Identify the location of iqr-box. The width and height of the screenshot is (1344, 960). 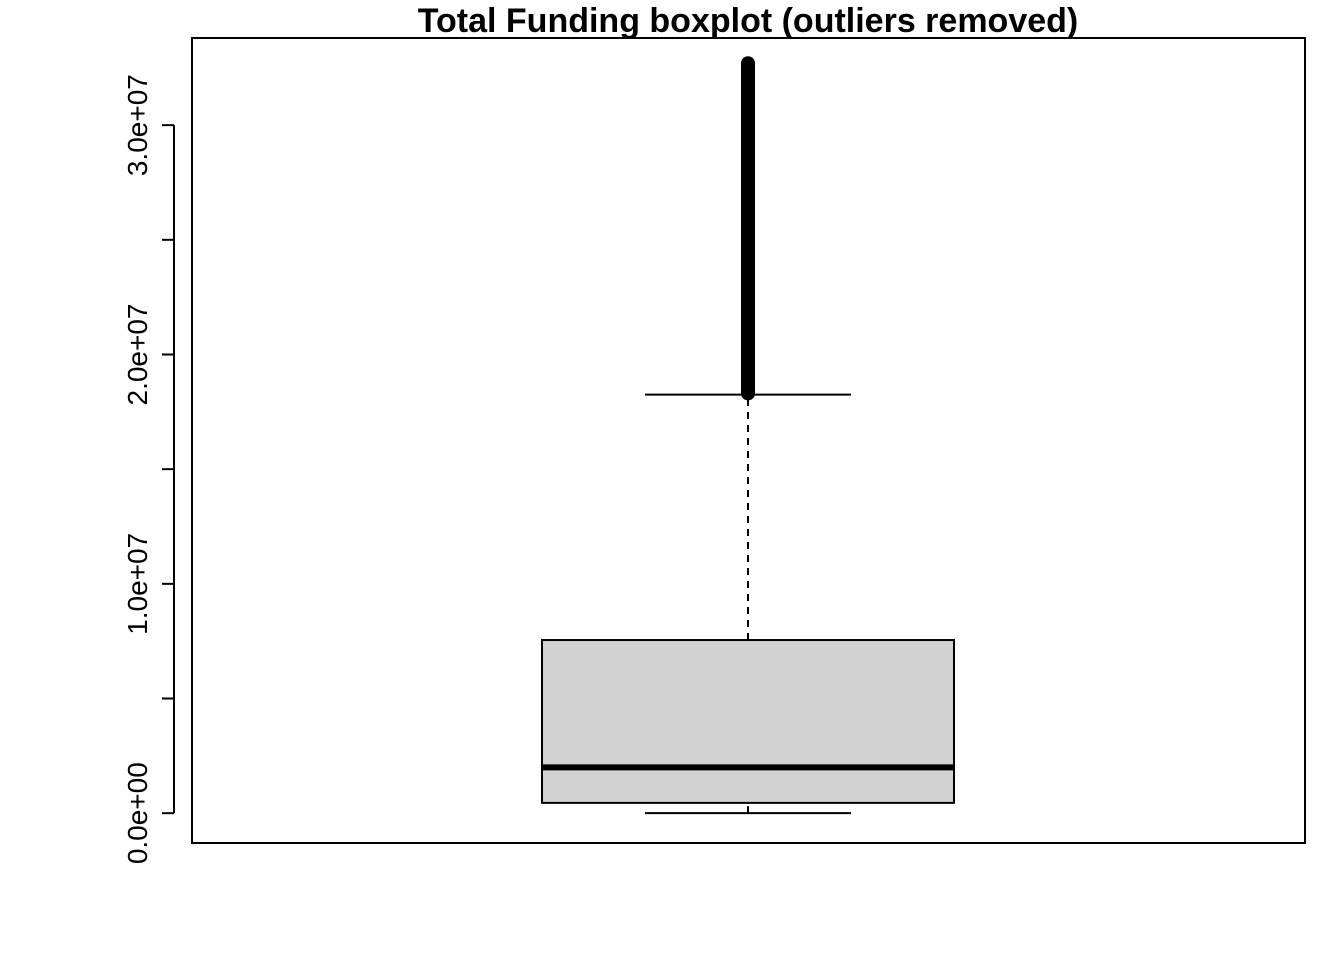
(748, 721).